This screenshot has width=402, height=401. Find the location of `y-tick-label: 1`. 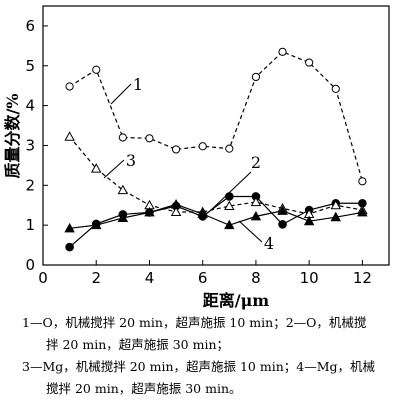

y-tick-label: 1 is located at coordinates (30, 225).